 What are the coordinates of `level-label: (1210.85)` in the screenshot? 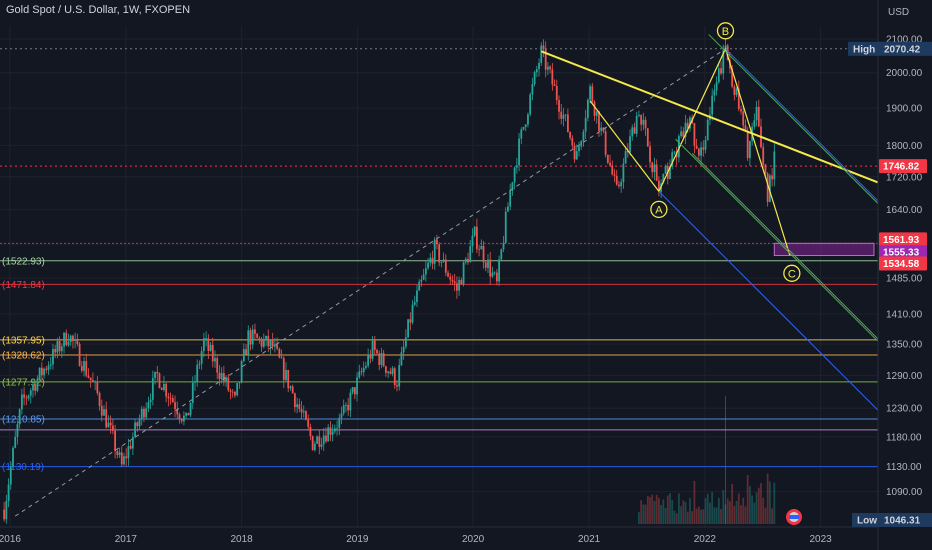 It's located at (23, 420).